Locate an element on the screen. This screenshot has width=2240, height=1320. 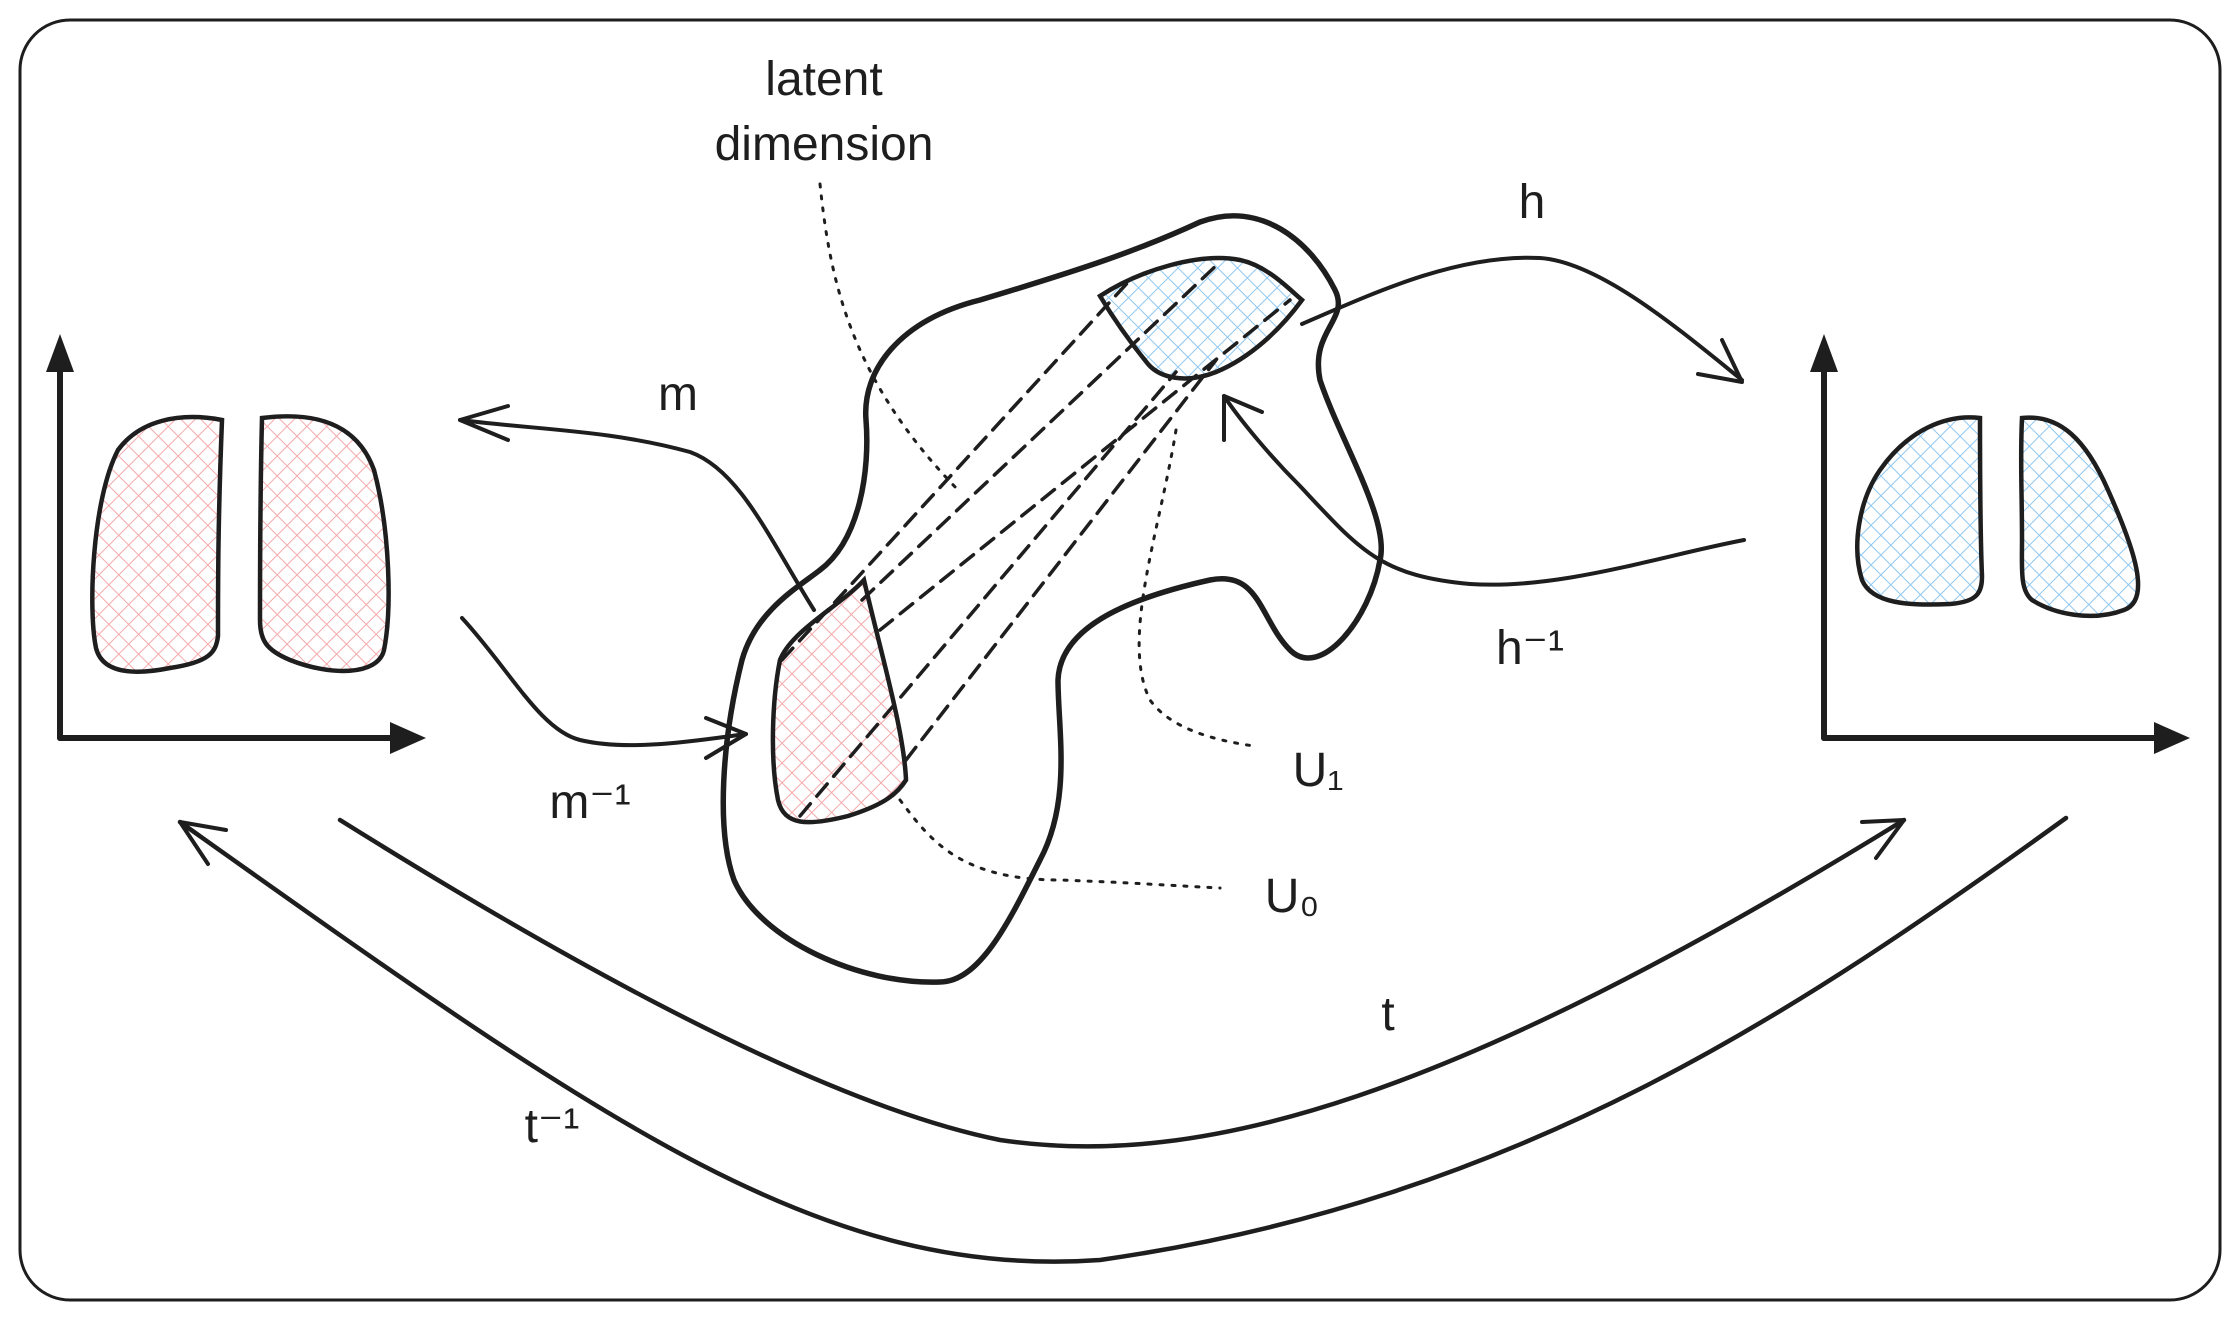
u1-region is located at coordinates (1201, 318).